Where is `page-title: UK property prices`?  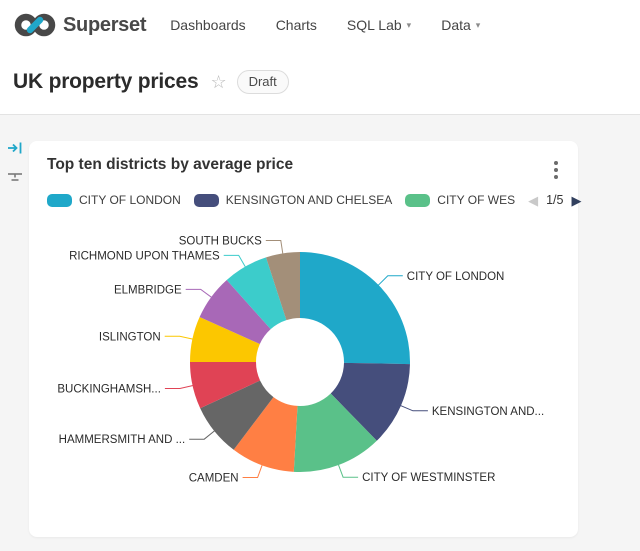 page-title: UK property prices is located at coordinates (106, 81).